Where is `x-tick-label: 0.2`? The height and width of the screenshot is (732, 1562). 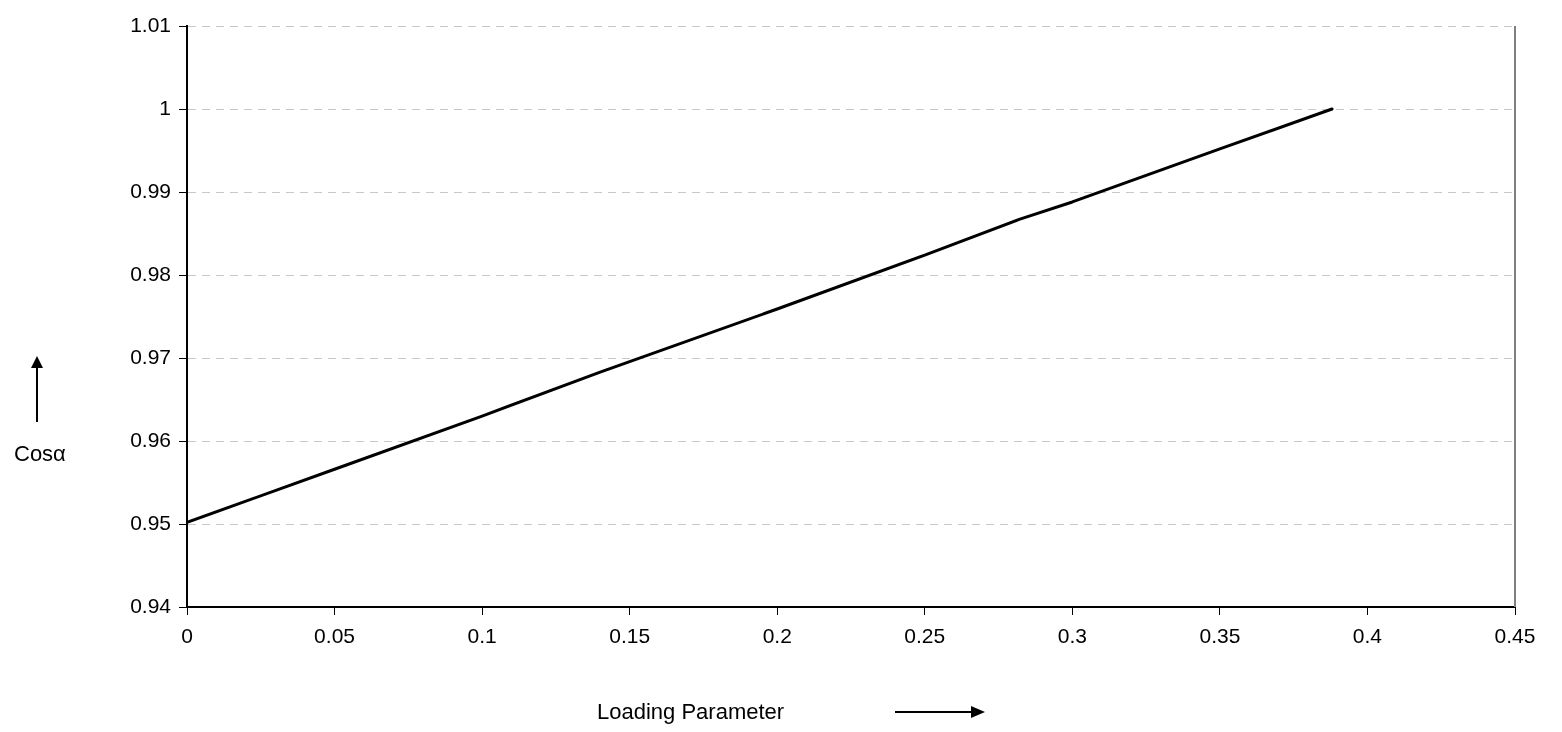 x-tick-label: 0.2 is located at coordinates (777, 636).